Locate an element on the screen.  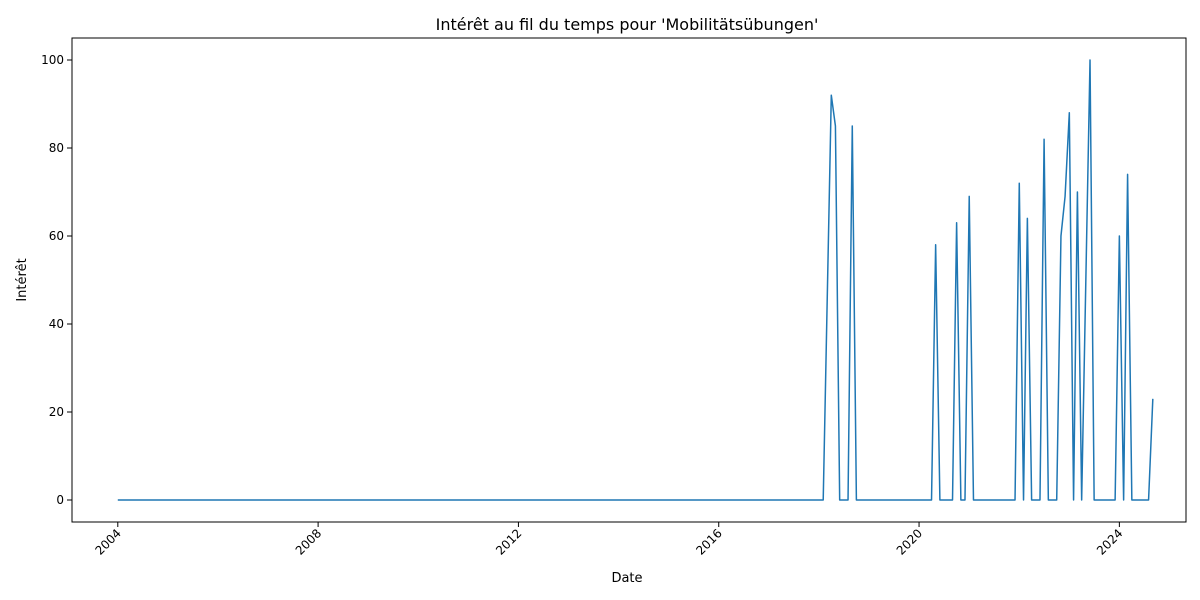
y-tick-label: 20 is located at coordinates (56, 412).